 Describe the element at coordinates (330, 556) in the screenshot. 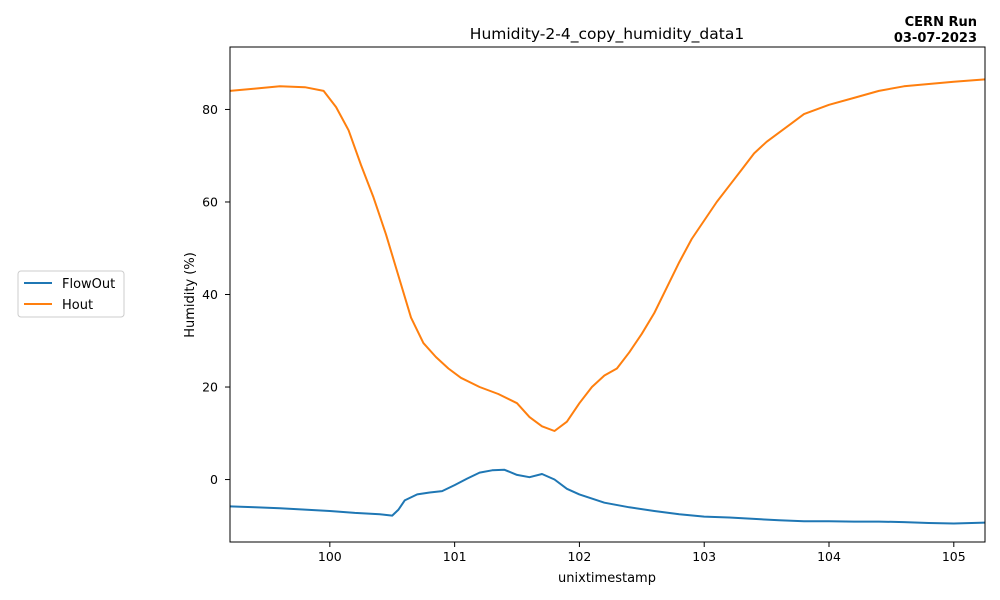

I see `x-tick-label: 100` at that location.